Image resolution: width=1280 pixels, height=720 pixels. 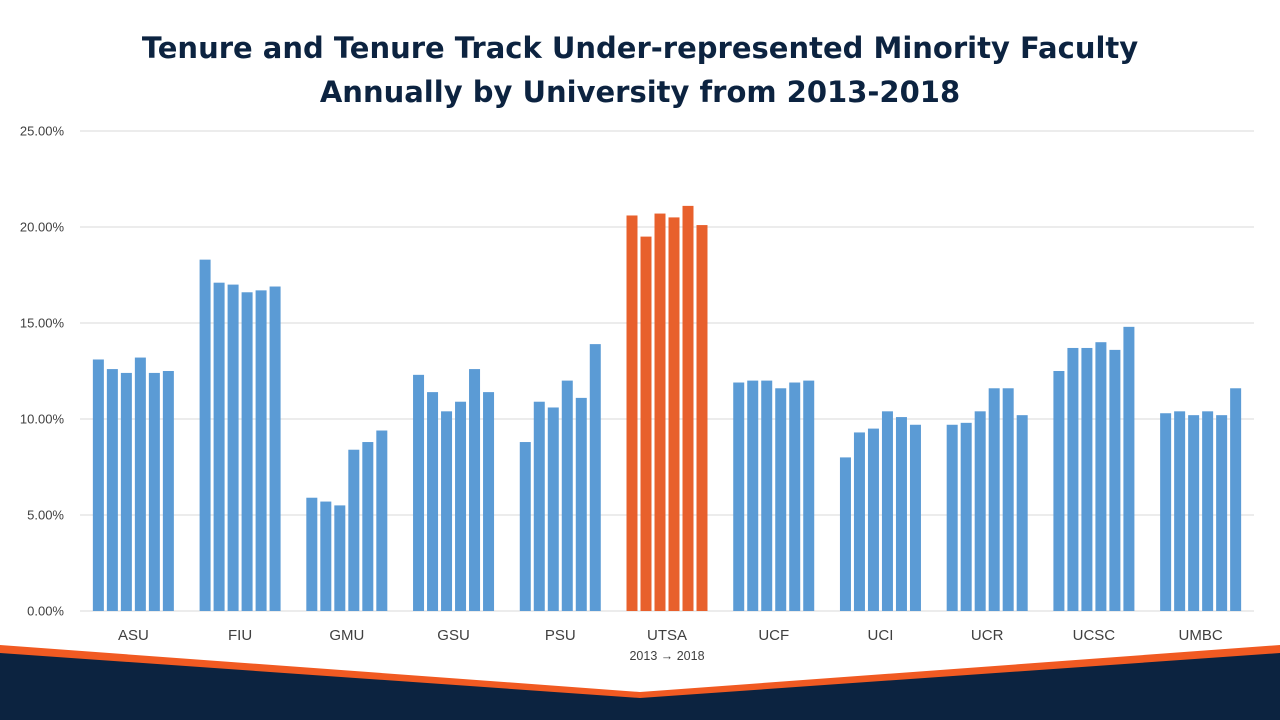 I want to click on bar-psu-2017, so click(x=581, y=504).